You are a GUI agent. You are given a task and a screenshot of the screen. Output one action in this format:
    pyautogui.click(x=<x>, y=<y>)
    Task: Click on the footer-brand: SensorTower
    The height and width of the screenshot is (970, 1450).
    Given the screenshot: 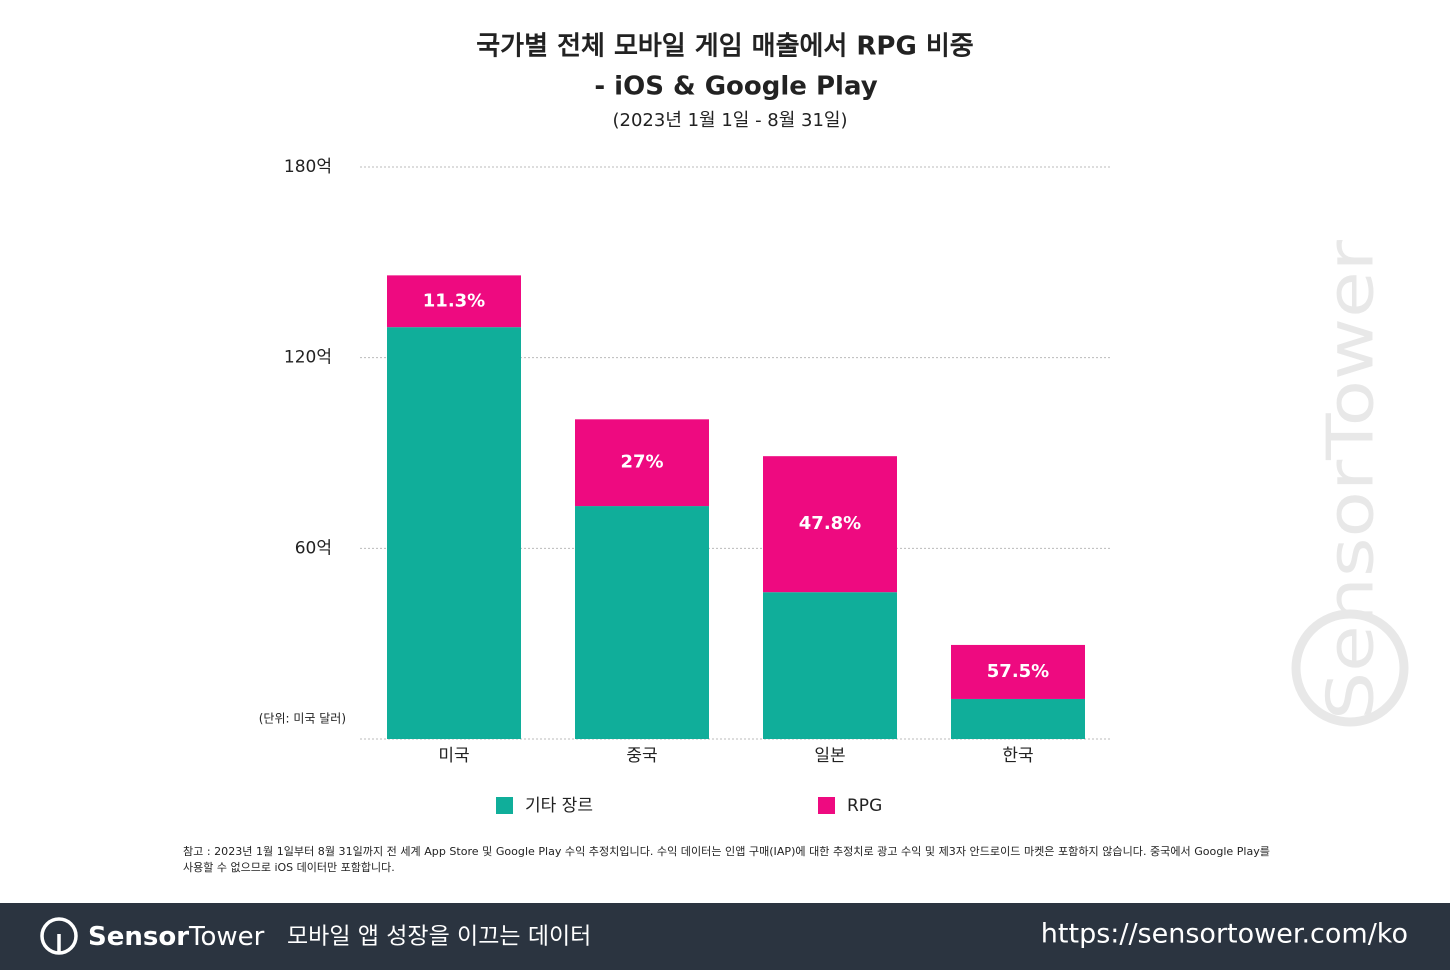 What is the action you would take?
    pyautogui.click(x=176, y=937)
    